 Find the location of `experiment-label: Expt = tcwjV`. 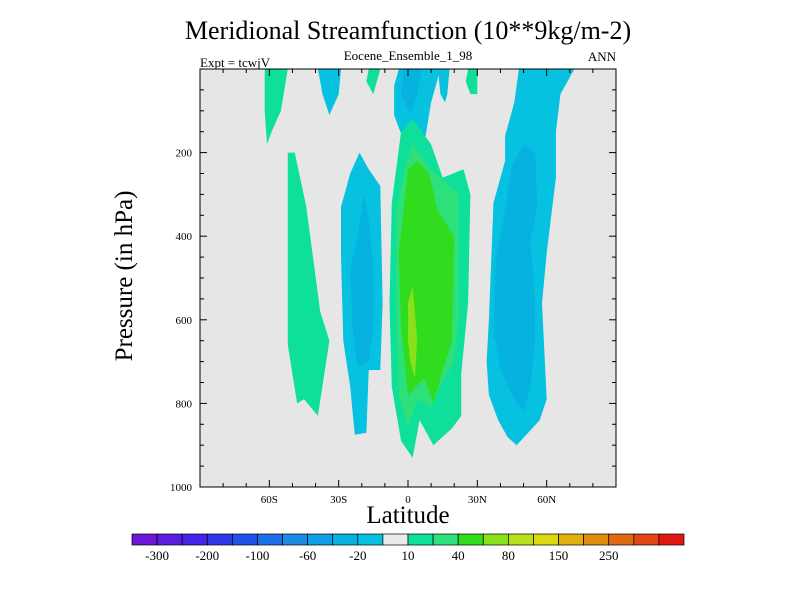

experiment-label: Expt = tcwjV is located at coordinates (235, 62).